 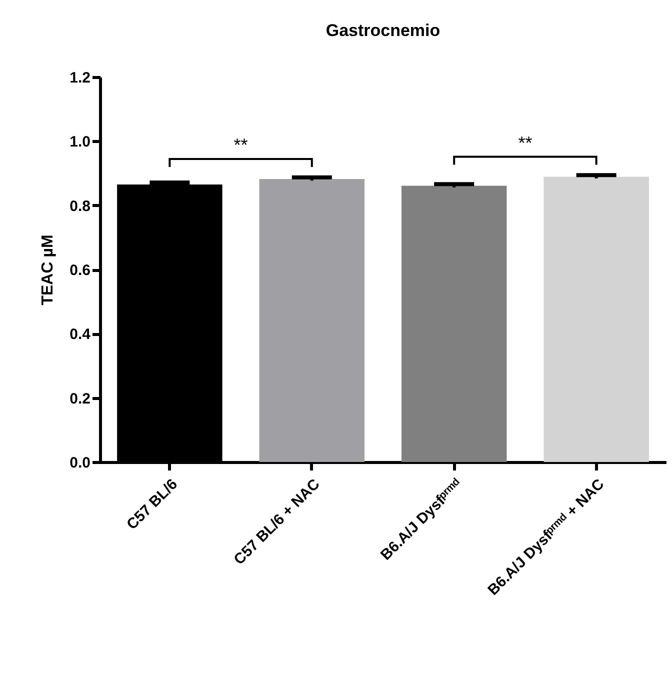 I want to click on y-tick-label: 1.2, so click(x=80, y=78).